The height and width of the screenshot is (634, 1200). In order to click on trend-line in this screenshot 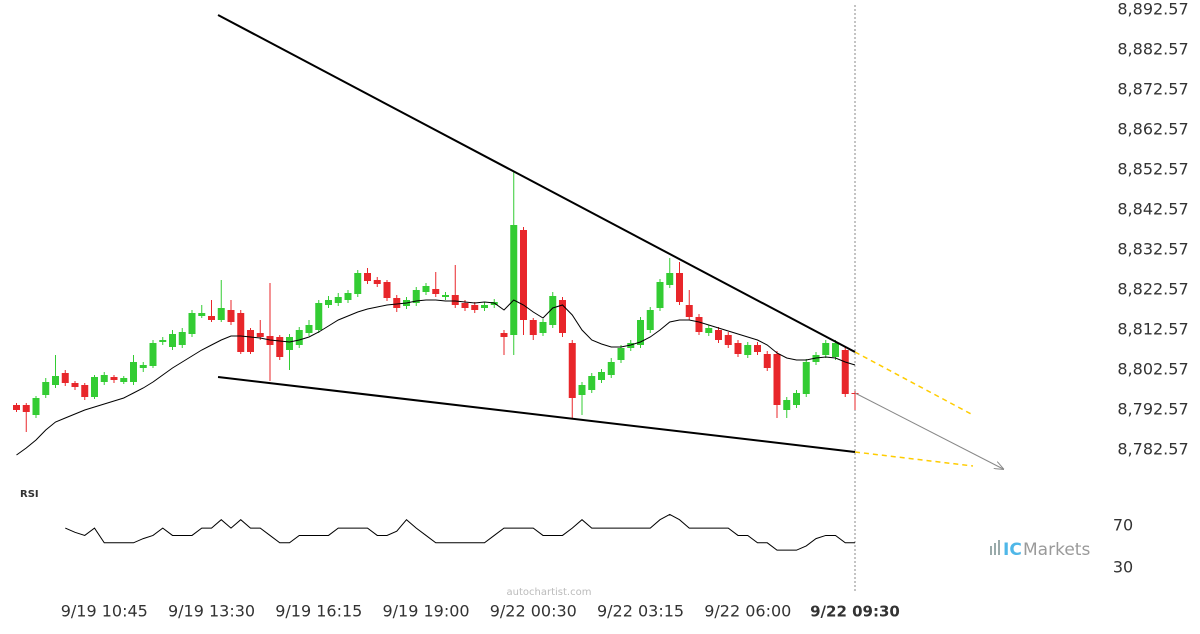, I will do `click(536, 414)`.